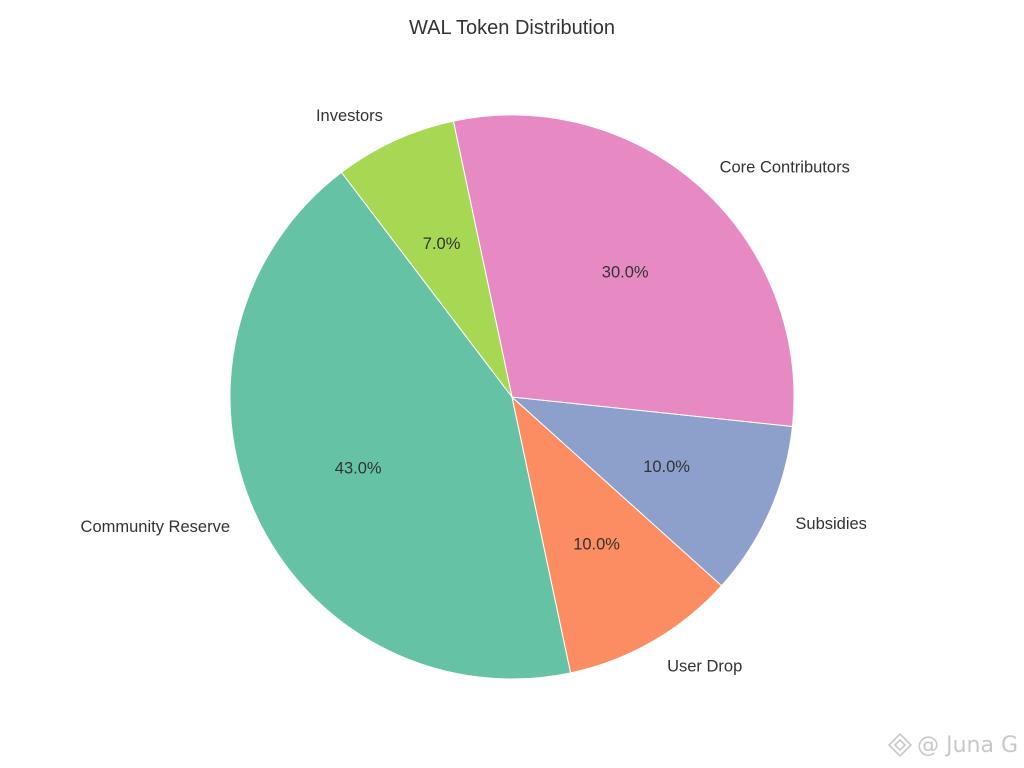 The width and height of the screenshot is (1024, 768). Describe the element at coordinates (900, 745) in the screenshot. I see `diamond-logo-icon` at that location.